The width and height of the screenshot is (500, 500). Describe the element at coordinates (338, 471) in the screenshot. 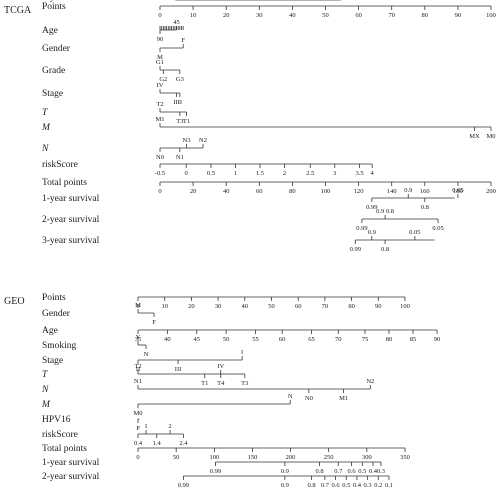

I see `tick-label: 0.7` at that location.